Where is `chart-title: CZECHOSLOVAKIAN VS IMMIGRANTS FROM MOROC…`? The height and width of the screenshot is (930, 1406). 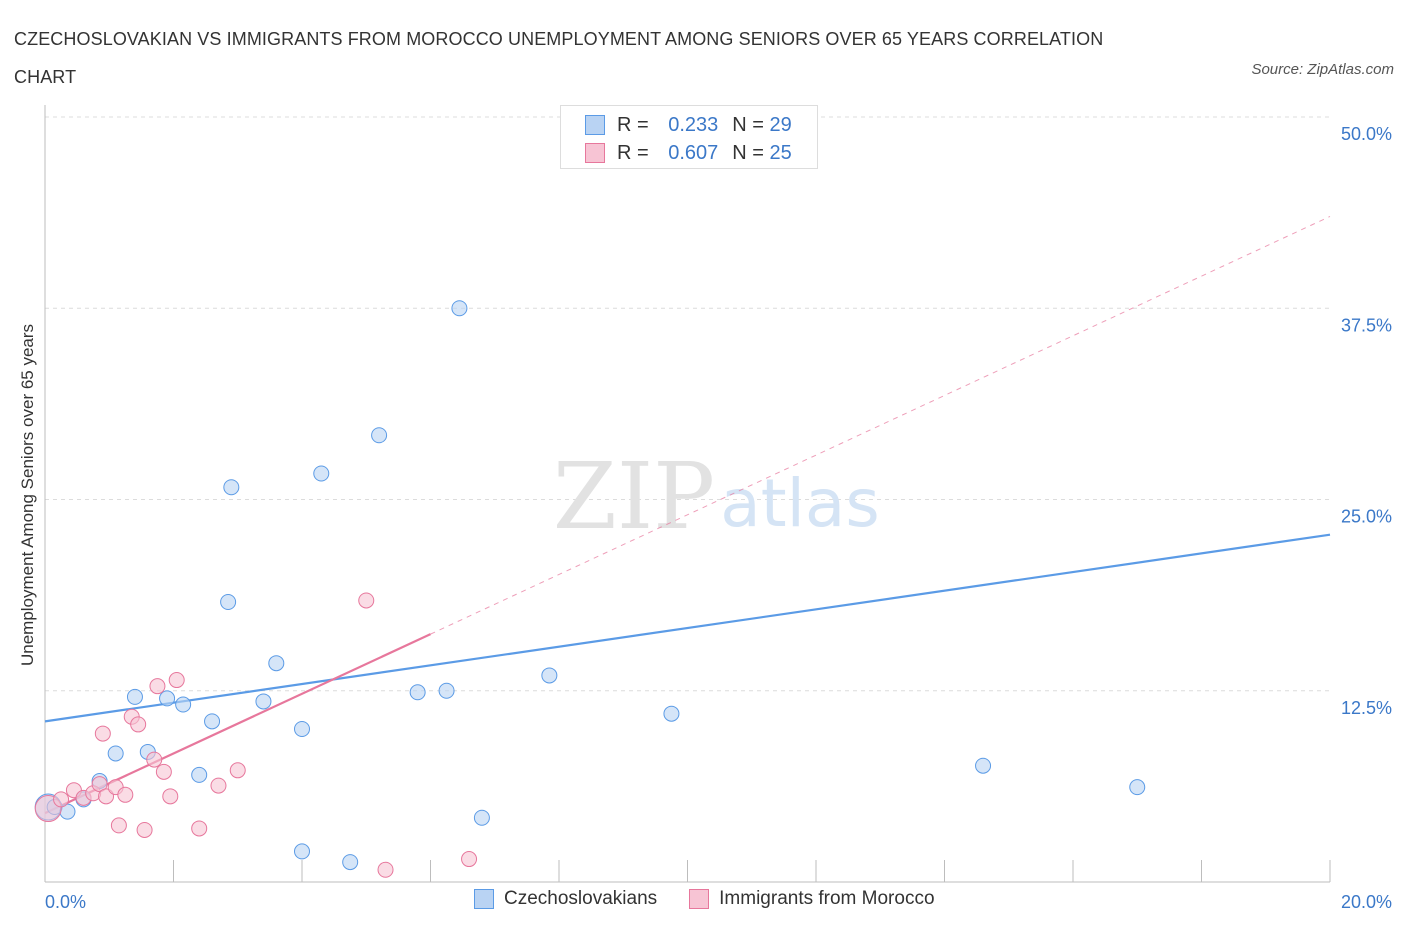 chart-title: CZECHOSLOVAKIAN VS IMMIGRANTS FROM MOROC… is located at coordinates (559, 58).